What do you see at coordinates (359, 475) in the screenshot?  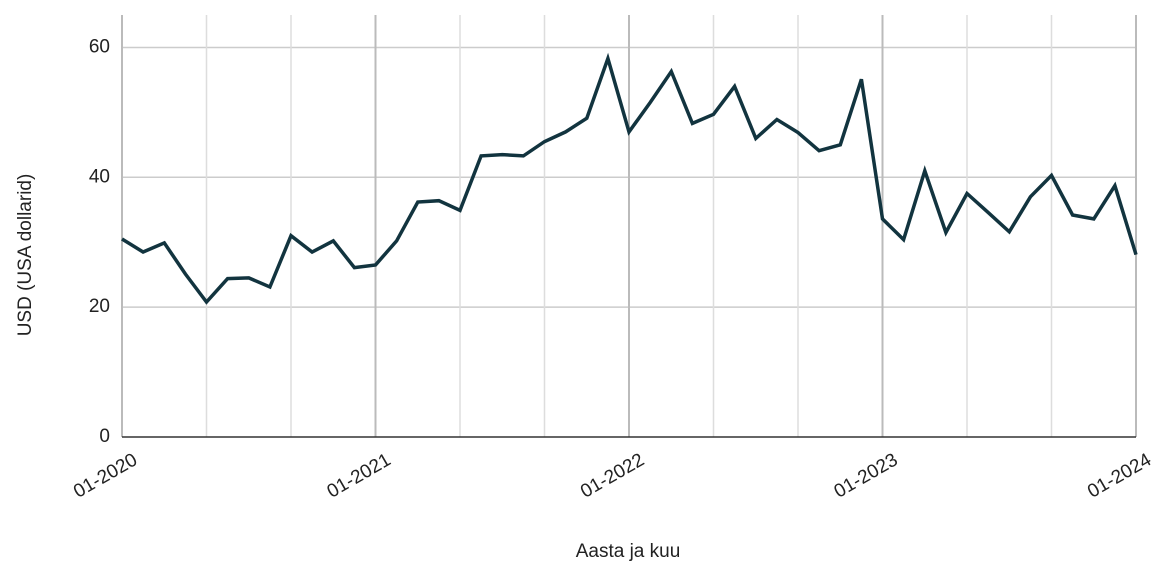 I see `x-tick-label: 01-2021` at bounding box center [359, 475].